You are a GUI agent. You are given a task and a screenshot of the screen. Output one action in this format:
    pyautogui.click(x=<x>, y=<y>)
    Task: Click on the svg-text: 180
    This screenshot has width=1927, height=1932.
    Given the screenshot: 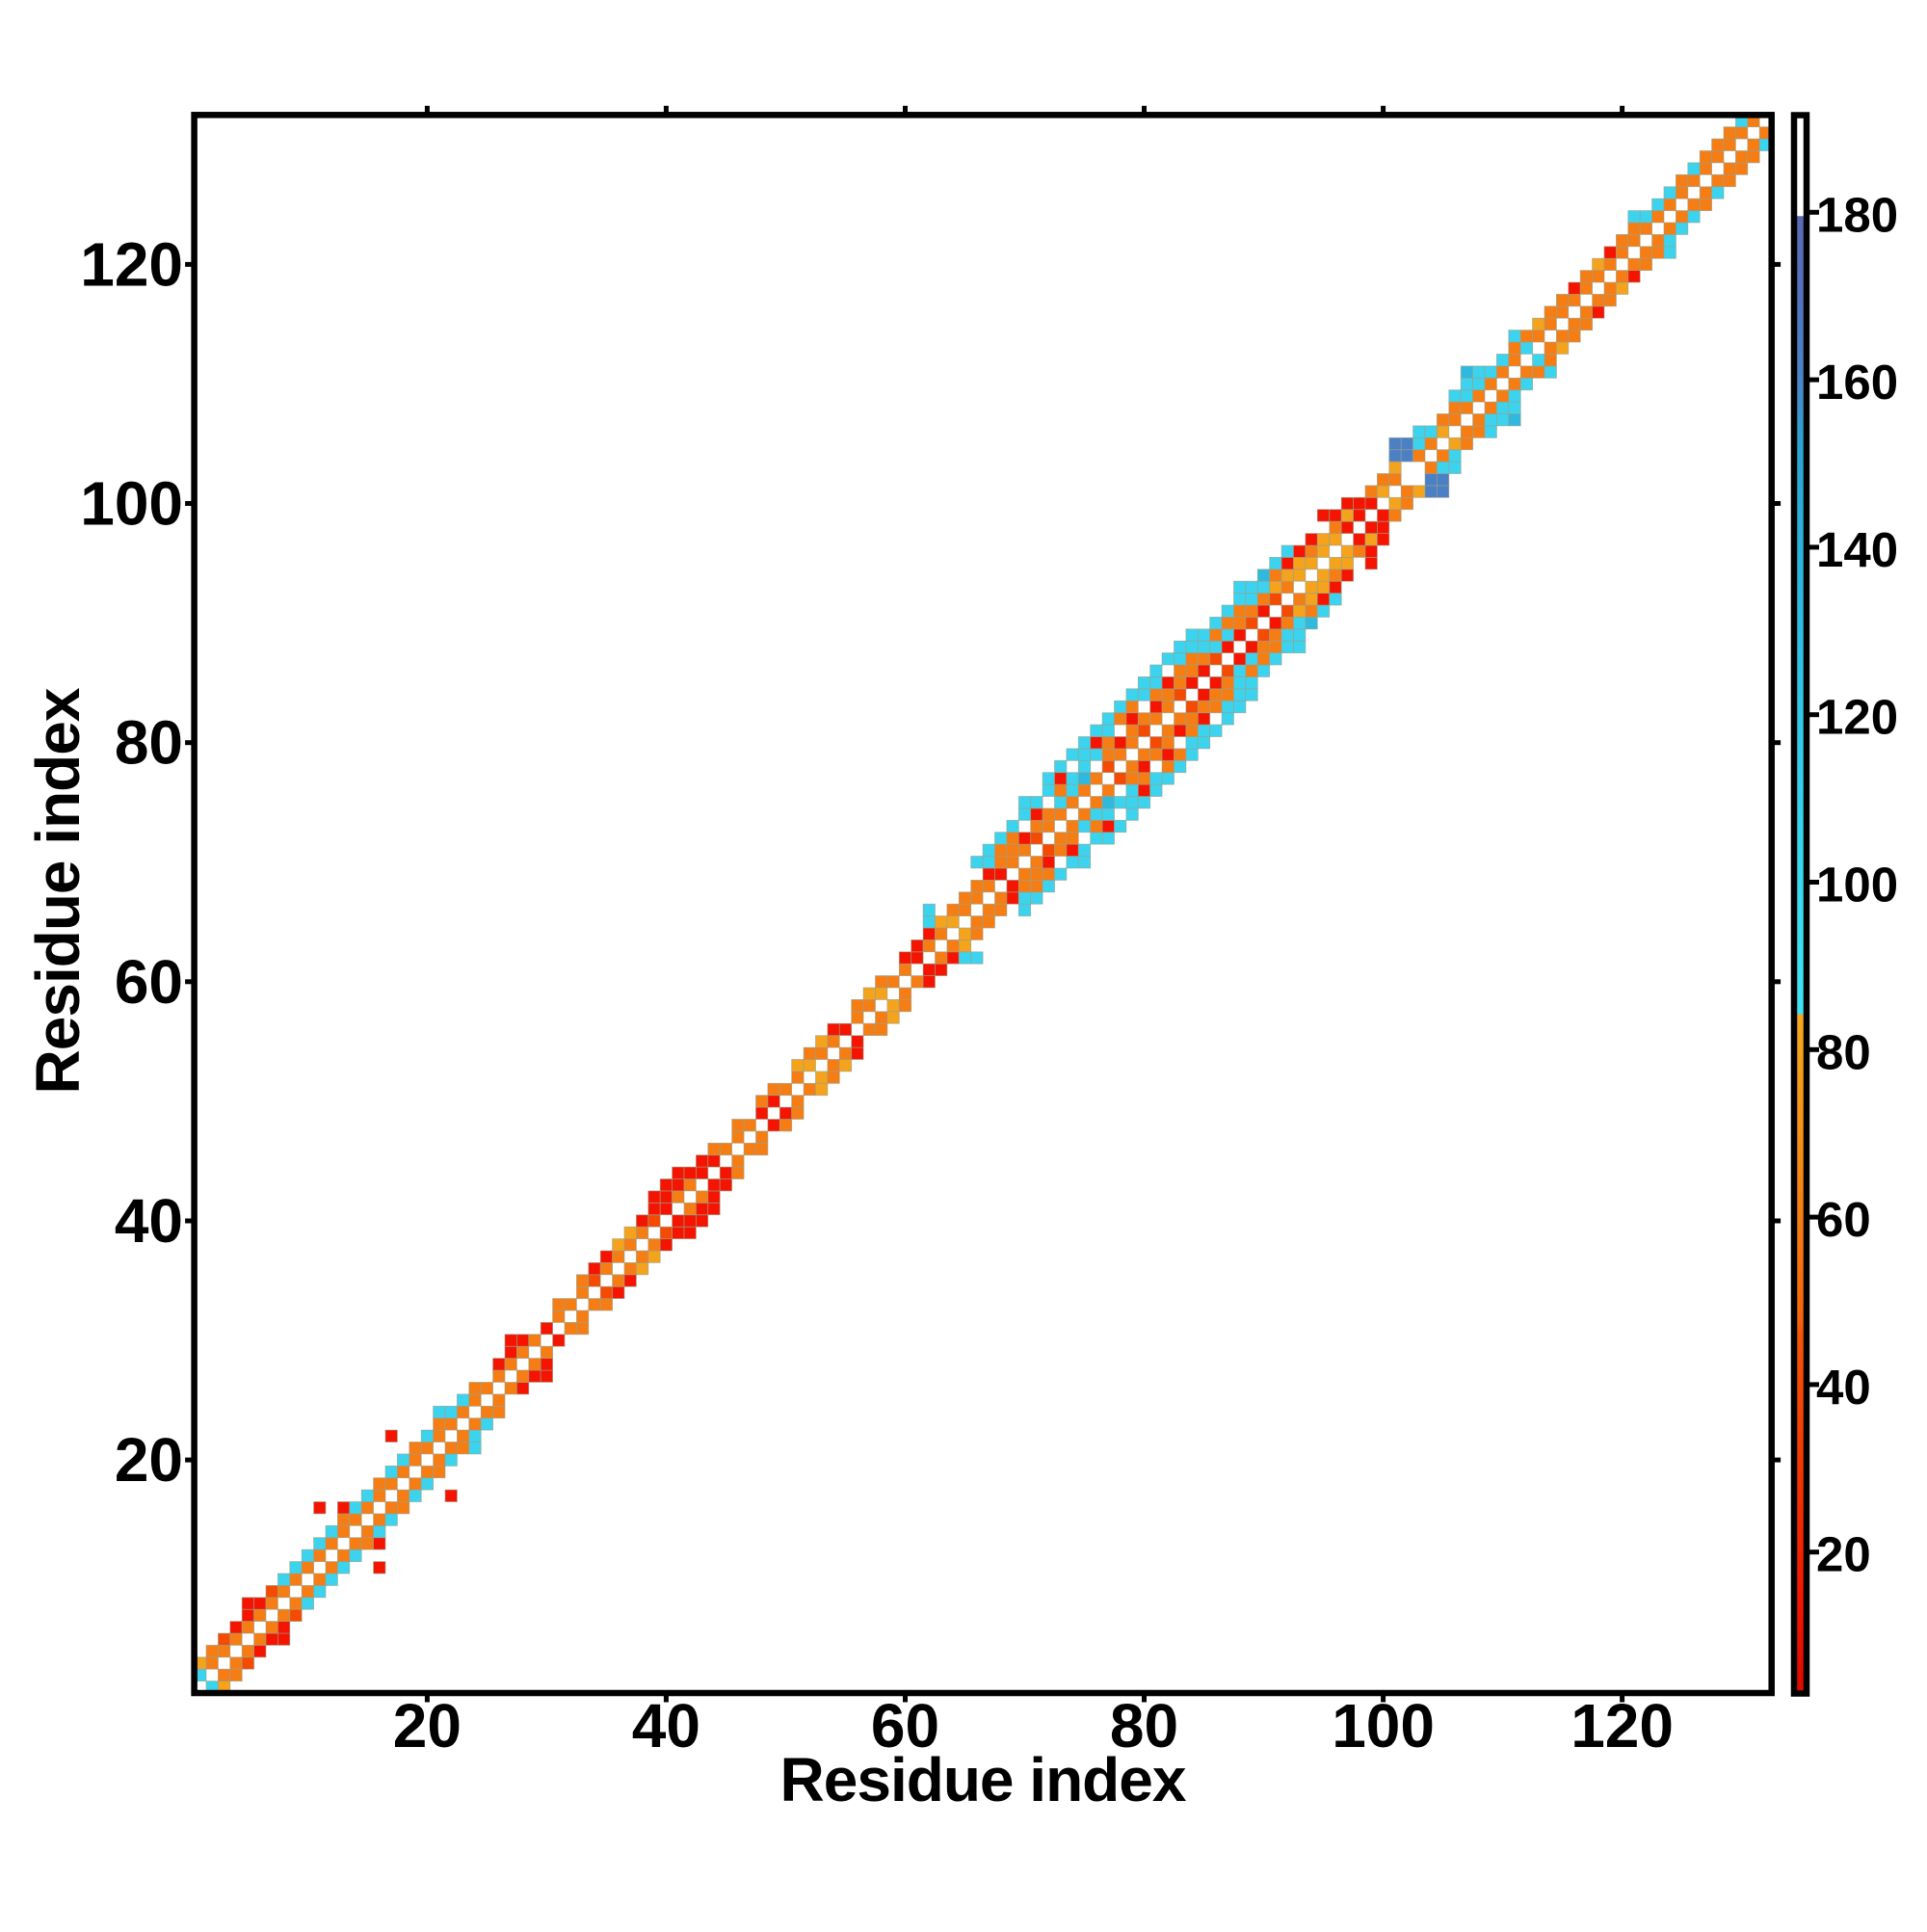 What is the action you would take?
    pyautogui.click(x=1857, y=214)
    